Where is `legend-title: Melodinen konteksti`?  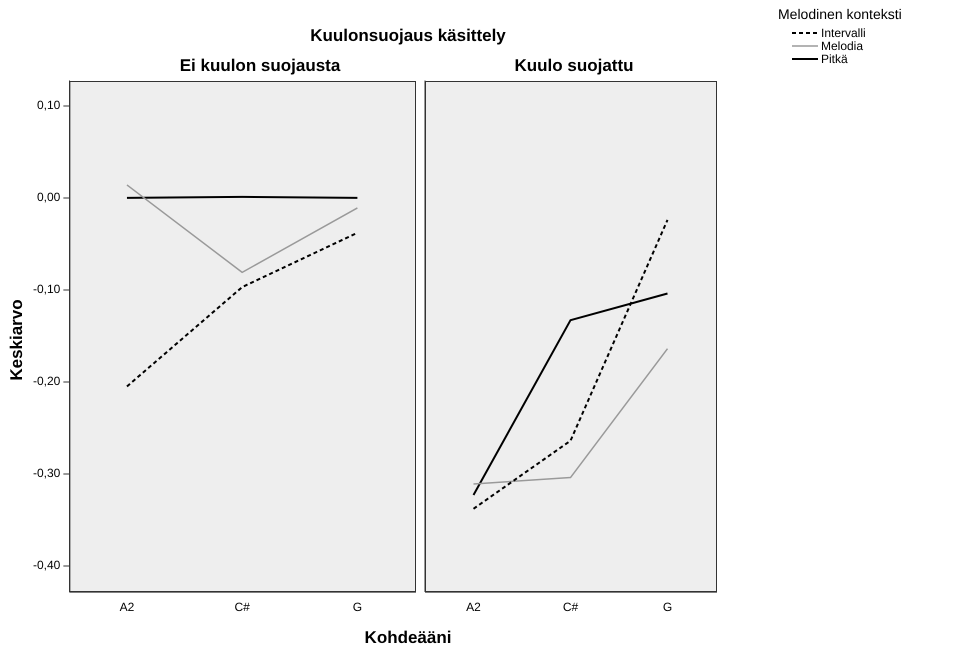 legend-title: Melodinen konteksti is located at coordinates (840, 14).